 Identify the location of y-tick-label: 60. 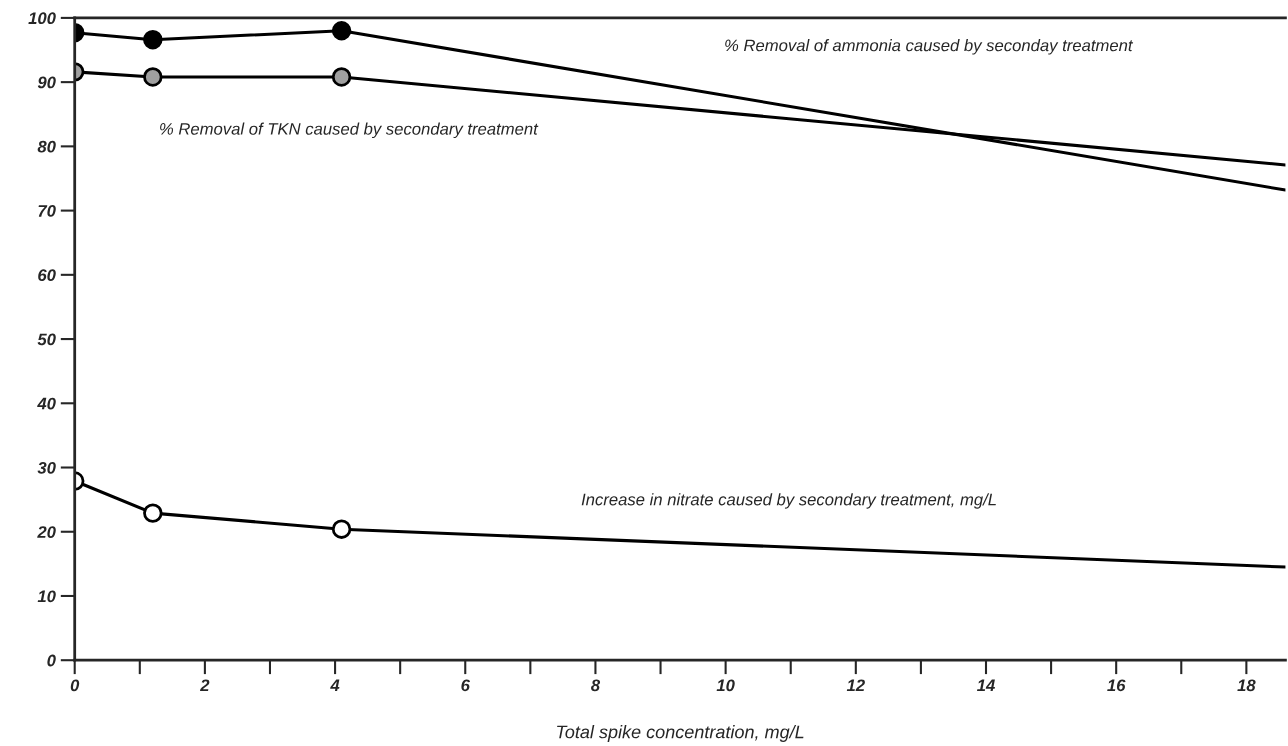
(47, 275).